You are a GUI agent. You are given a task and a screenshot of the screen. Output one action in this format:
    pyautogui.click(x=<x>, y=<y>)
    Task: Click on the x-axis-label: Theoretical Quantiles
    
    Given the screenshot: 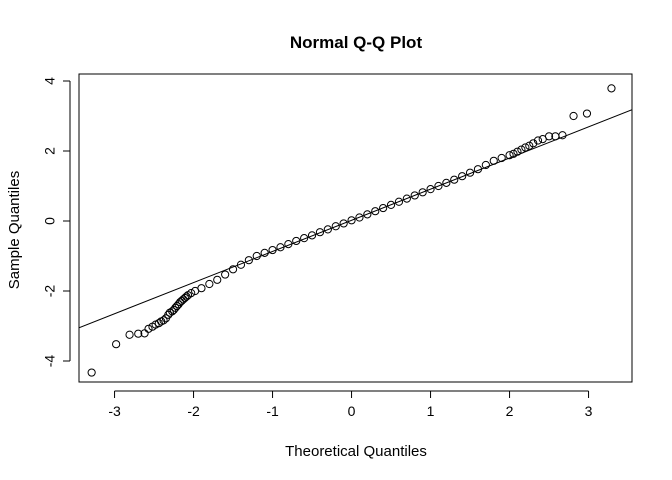 What is the action you would take?
    pyautogui.click(x=356, y=451)
    